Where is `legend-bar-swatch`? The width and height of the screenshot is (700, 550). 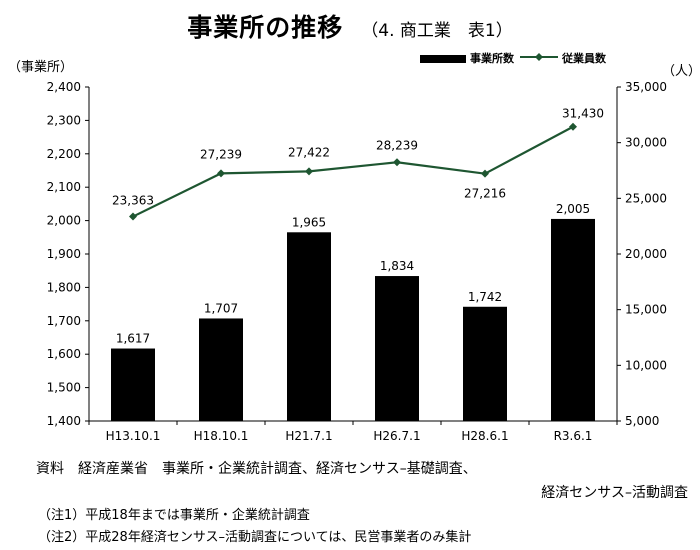
legend-bar-swatch is located at coordinates (443, 59).